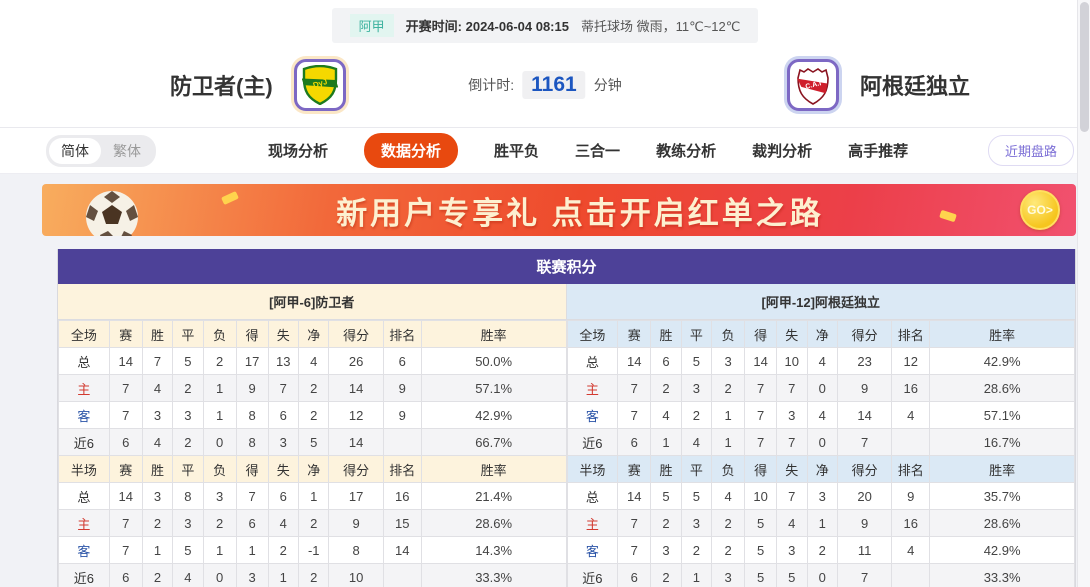  I want to click on nav-item-link: 现场分析, so click(298, 151).